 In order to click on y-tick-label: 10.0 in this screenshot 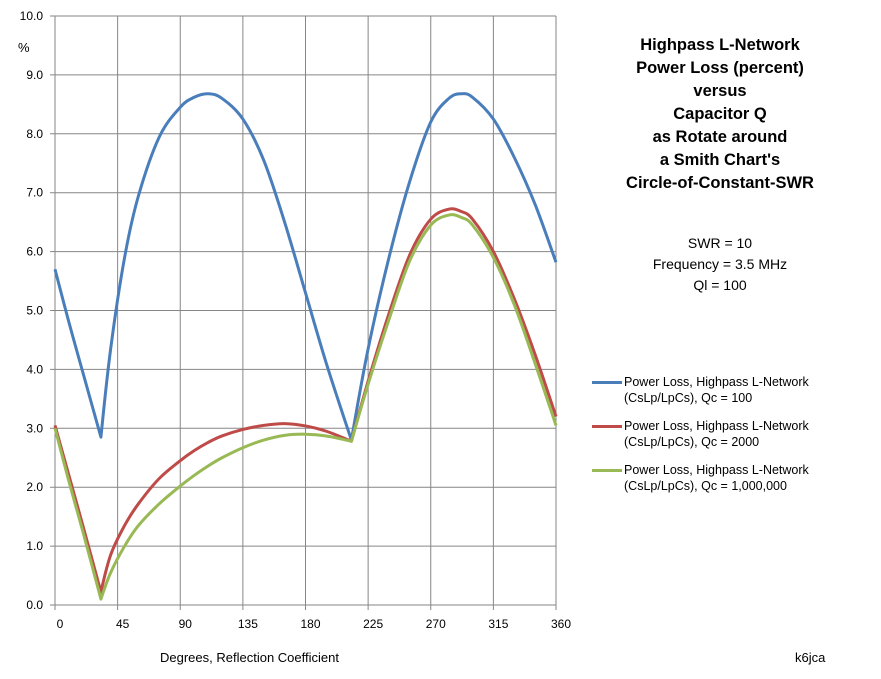, I will do `click(32, 16)`.